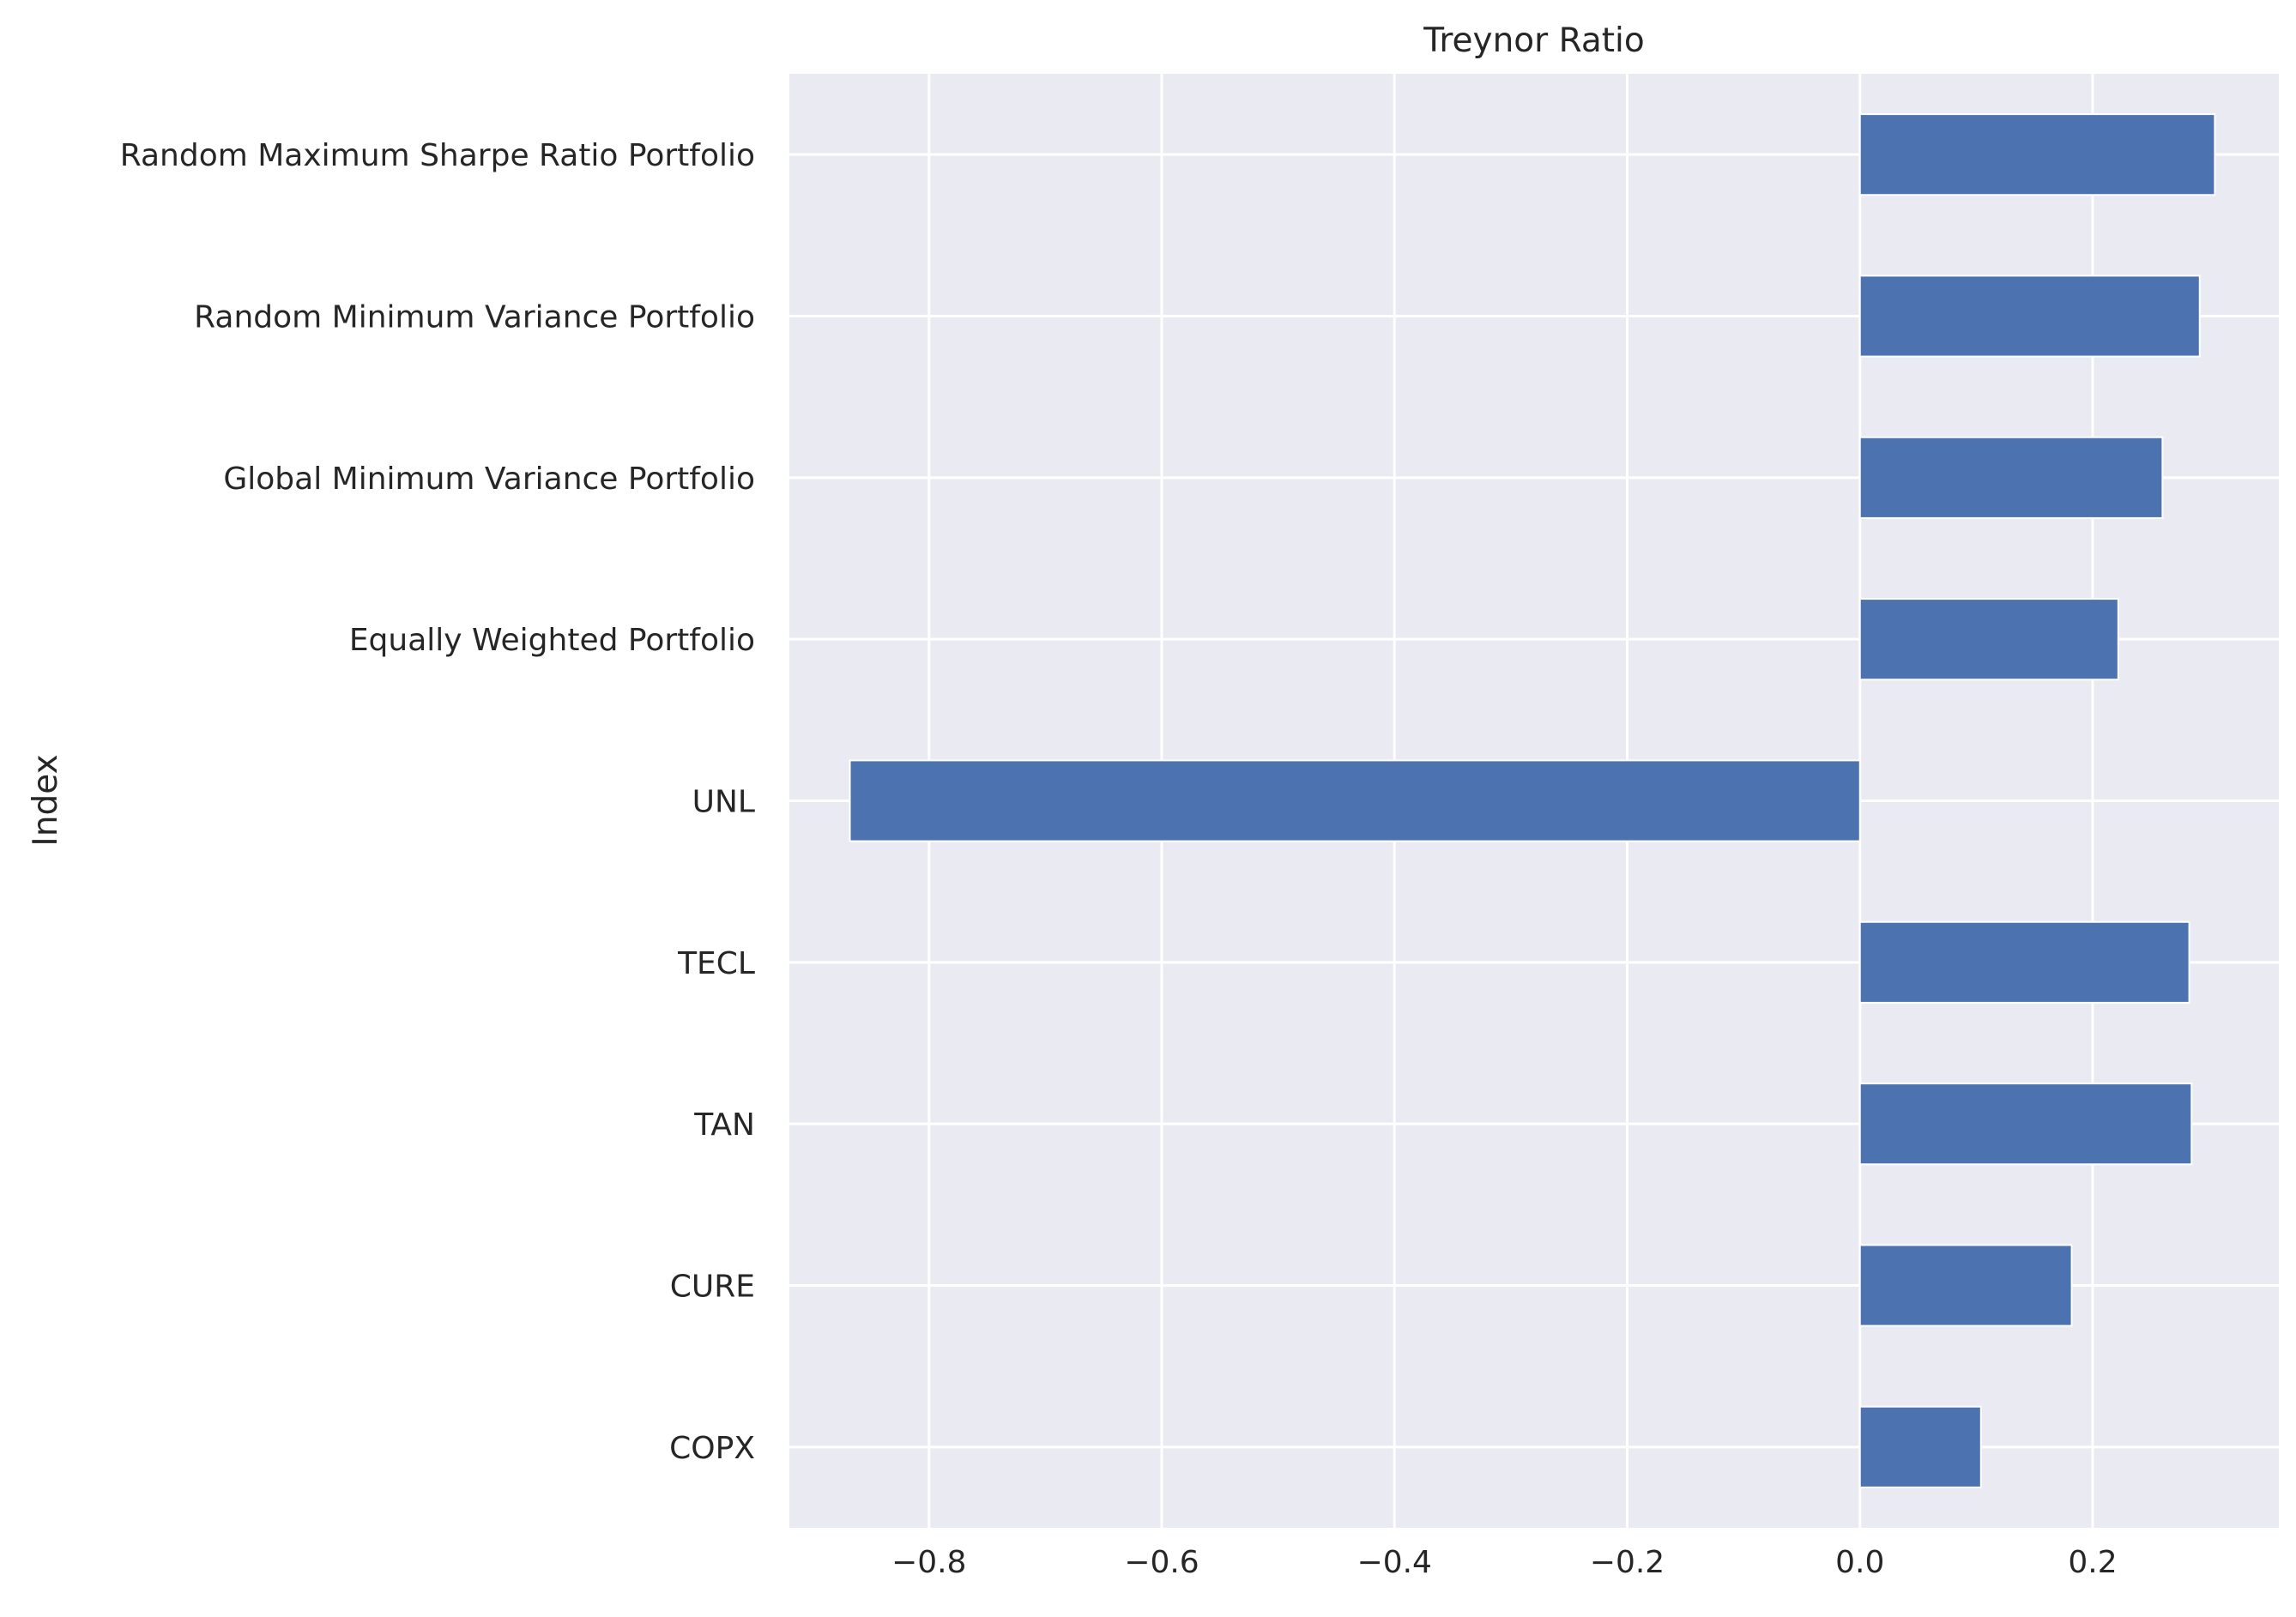  Describe the element at coordinates (929, 1562) in the screenshot. I see `x-tick-label: −0.8` at that location.